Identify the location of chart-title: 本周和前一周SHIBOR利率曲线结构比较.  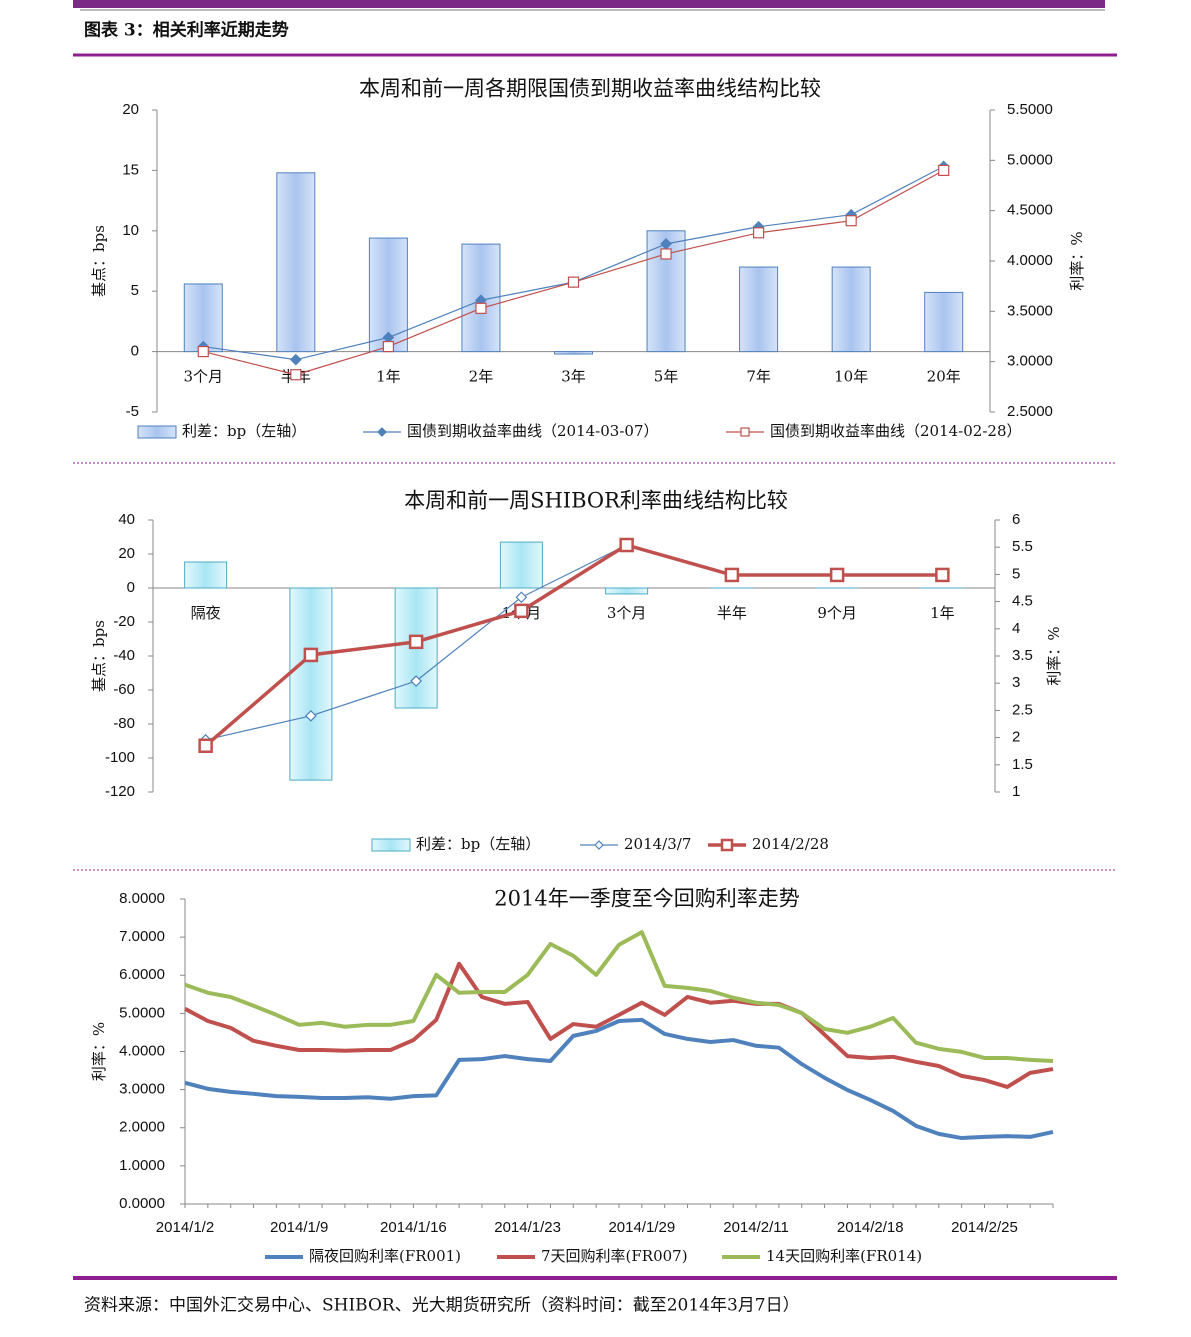
(596, 501).